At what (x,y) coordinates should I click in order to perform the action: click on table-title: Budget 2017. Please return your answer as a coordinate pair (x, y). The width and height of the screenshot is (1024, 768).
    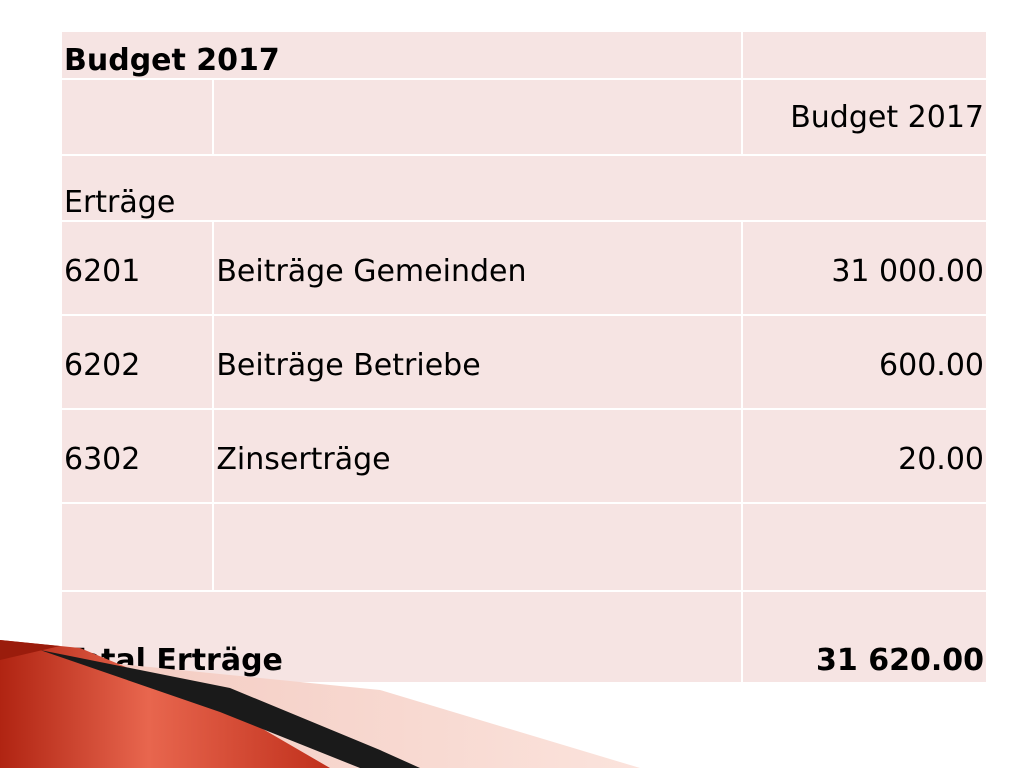
    Looking at the image, I should click on (401, 55).